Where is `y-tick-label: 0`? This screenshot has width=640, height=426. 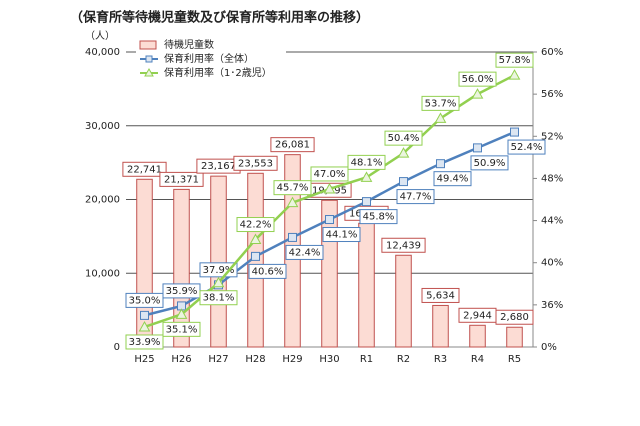
y-tick-label: 0 is located at coordinates (117, 347).